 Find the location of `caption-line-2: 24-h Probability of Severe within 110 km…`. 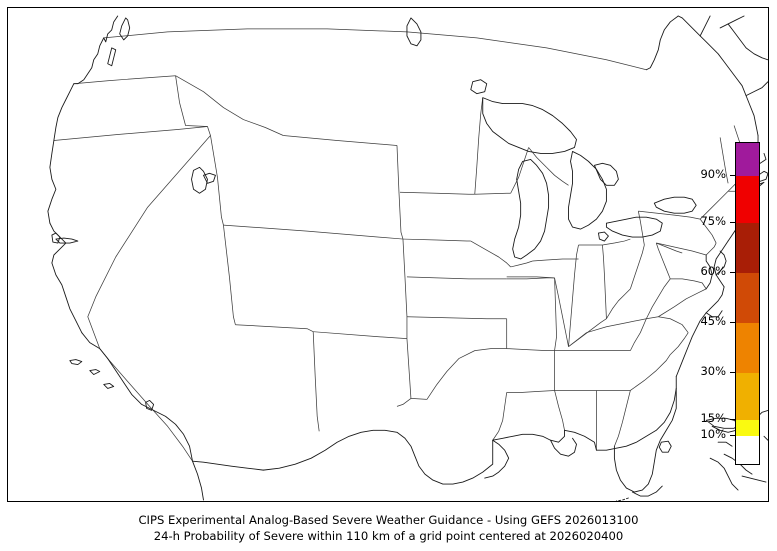

caption-line-2: 24-h Probability of Severe within 110 km… is located at coordinates (388, 536).